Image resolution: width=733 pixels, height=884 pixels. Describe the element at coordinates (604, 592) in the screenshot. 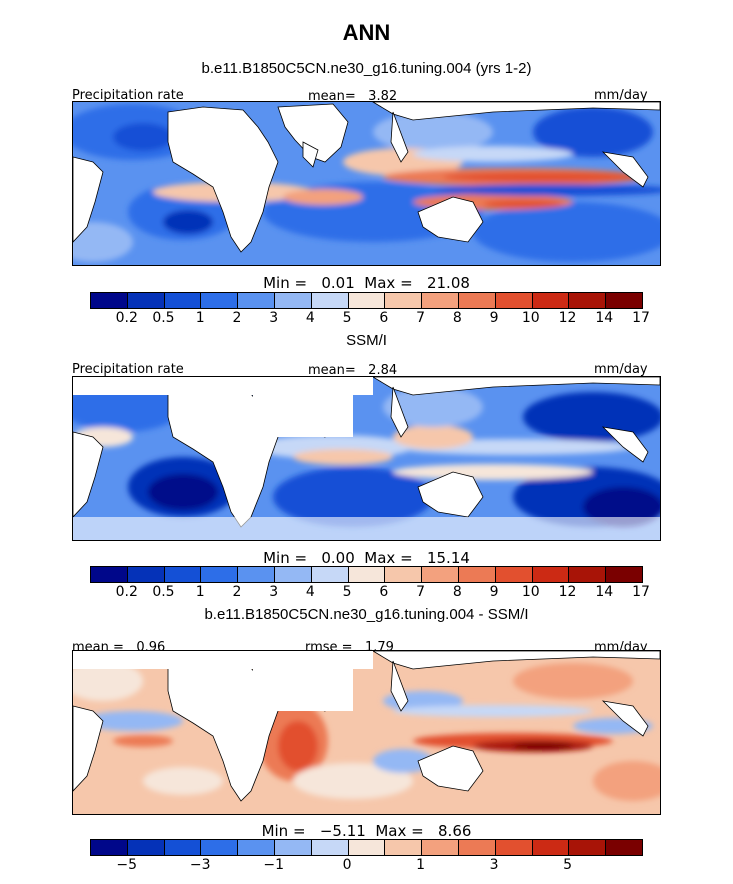

I see `obs-colorbar-tick-label: 14` at that location.